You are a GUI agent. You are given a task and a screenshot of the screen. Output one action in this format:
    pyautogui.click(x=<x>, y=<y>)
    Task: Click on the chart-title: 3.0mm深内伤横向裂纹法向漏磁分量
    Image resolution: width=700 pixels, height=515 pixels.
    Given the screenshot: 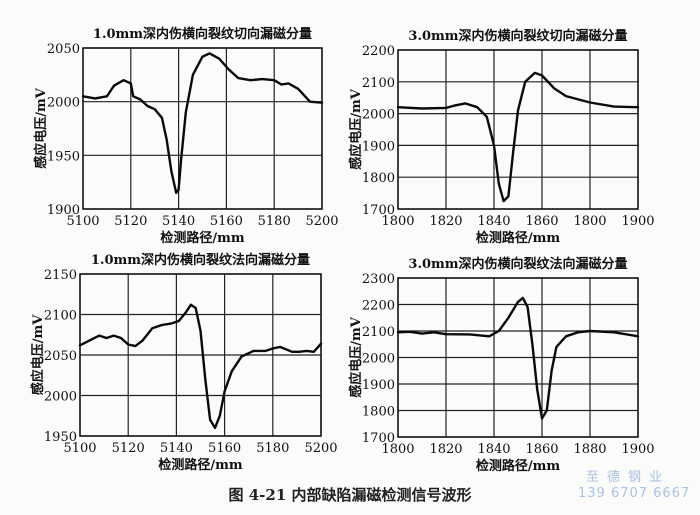 What is the action you would take?
    pyautogui.click(x=517, y=264)
    